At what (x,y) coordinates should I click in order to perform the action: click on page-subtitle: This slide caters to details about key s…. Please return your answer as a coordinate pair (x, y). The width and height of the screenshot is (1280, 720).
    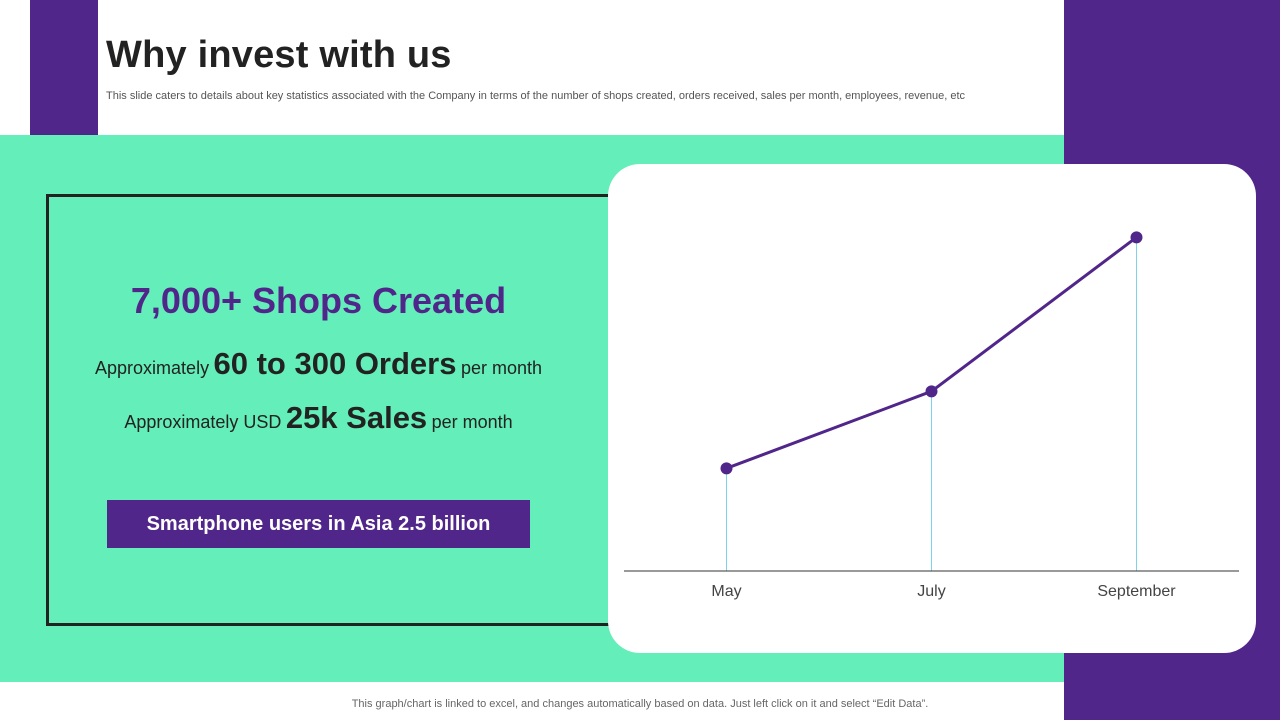
    Looking at the image, I should click on (536, 96).